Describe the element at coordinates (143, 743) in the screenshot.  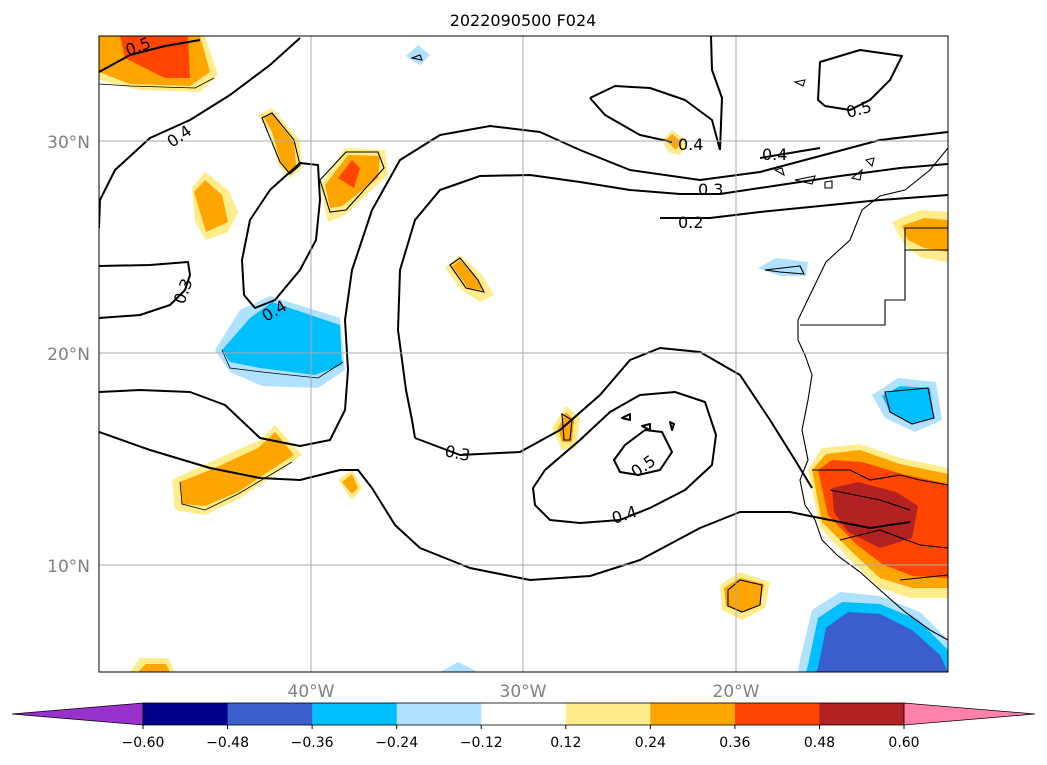
I see `colorbar-tick-label: −0.60` at that location.